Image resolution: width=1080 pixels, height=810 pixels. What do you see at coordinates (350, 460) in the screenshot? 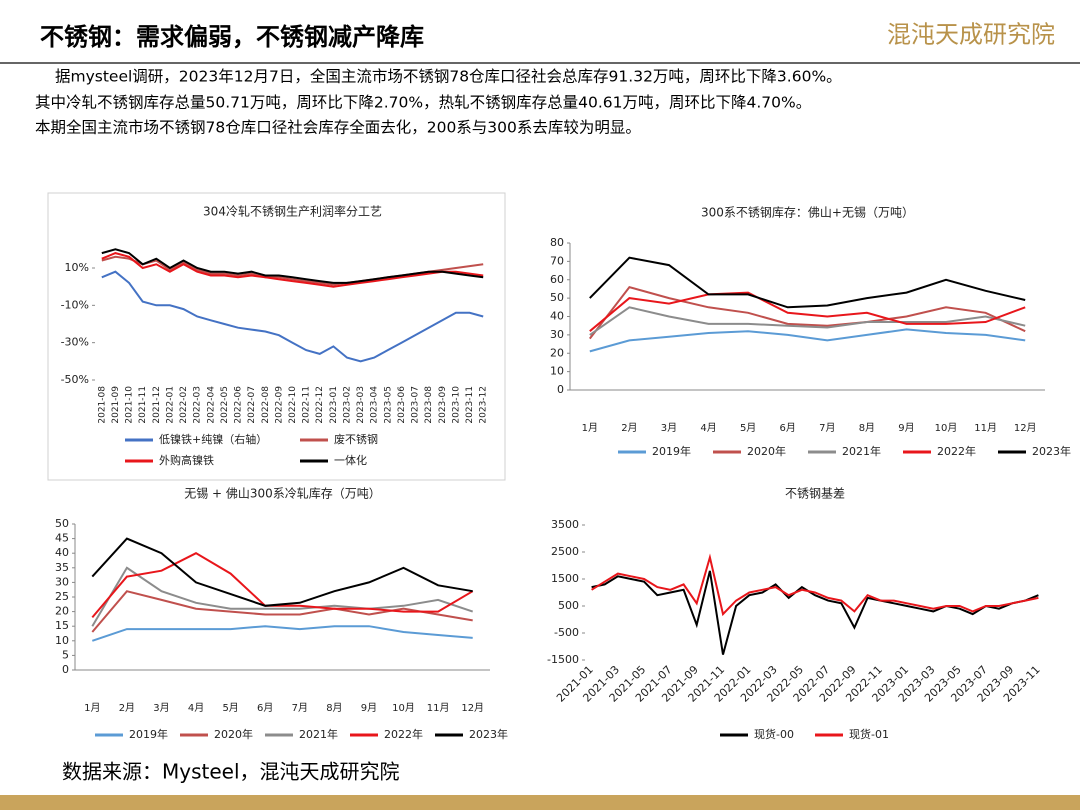
I see `legend-label: 一体化` at bounding box center [350, 460].